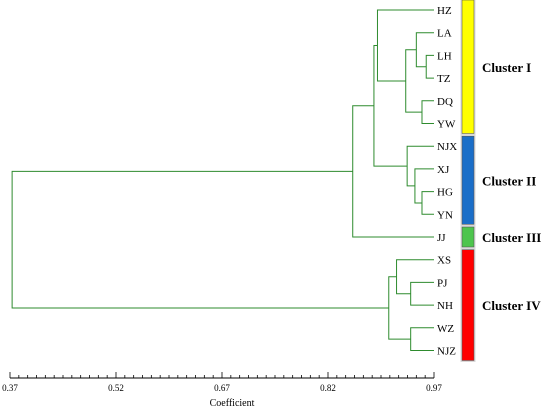  I want to click on leaf-label: NJX, so click(447, 147).